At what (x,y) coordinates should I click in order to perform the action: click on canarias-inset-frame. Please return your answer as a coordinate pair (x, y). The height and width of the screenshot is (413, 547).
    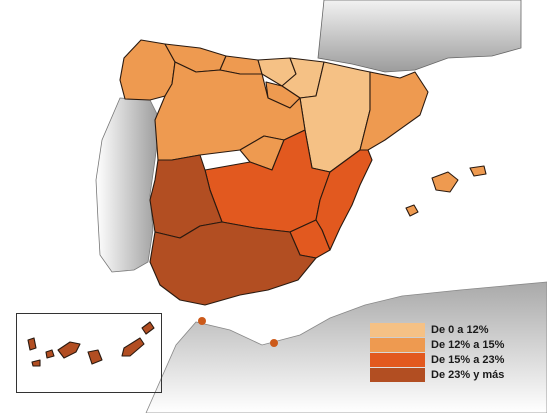
    Looking at the image, I should click on (89, 353).